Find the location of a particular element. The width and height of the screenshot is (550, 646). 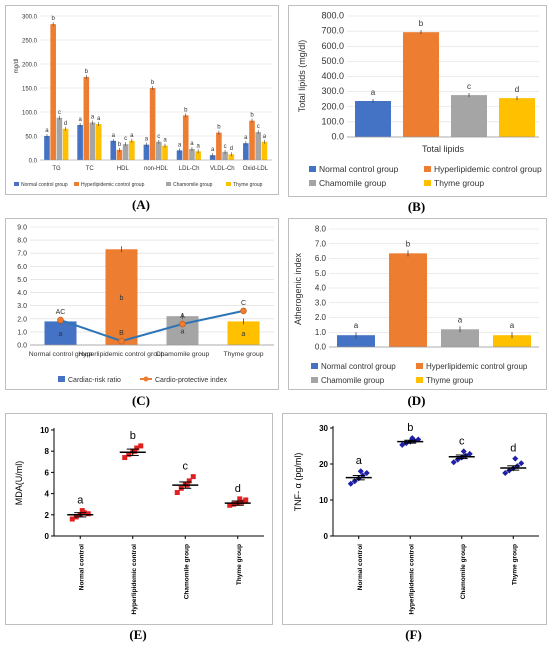

legend-label: Cardiac-risk ratio is located at coordinates (94, 380).